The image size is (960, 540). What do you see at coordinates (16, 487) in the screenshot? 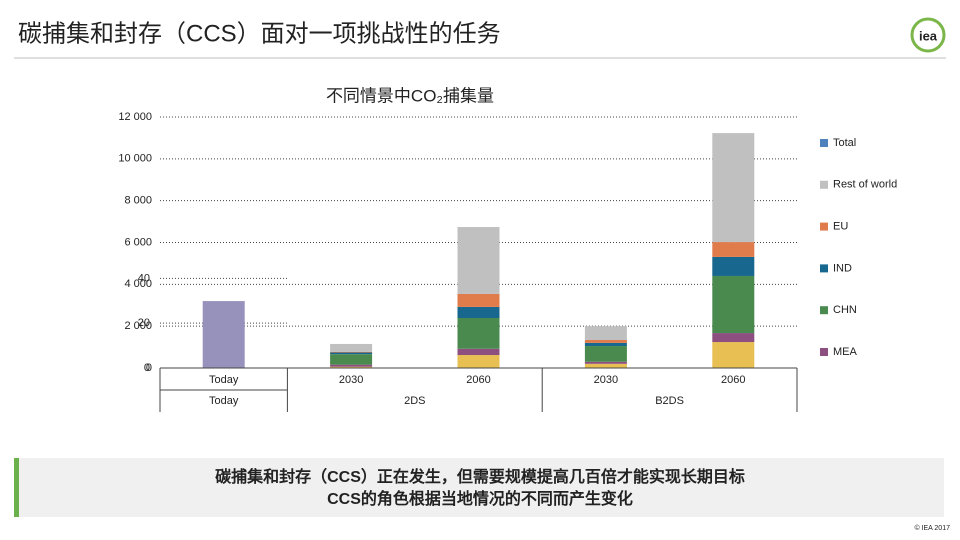
I see `callout-accent` at bounding box center [16, 487].